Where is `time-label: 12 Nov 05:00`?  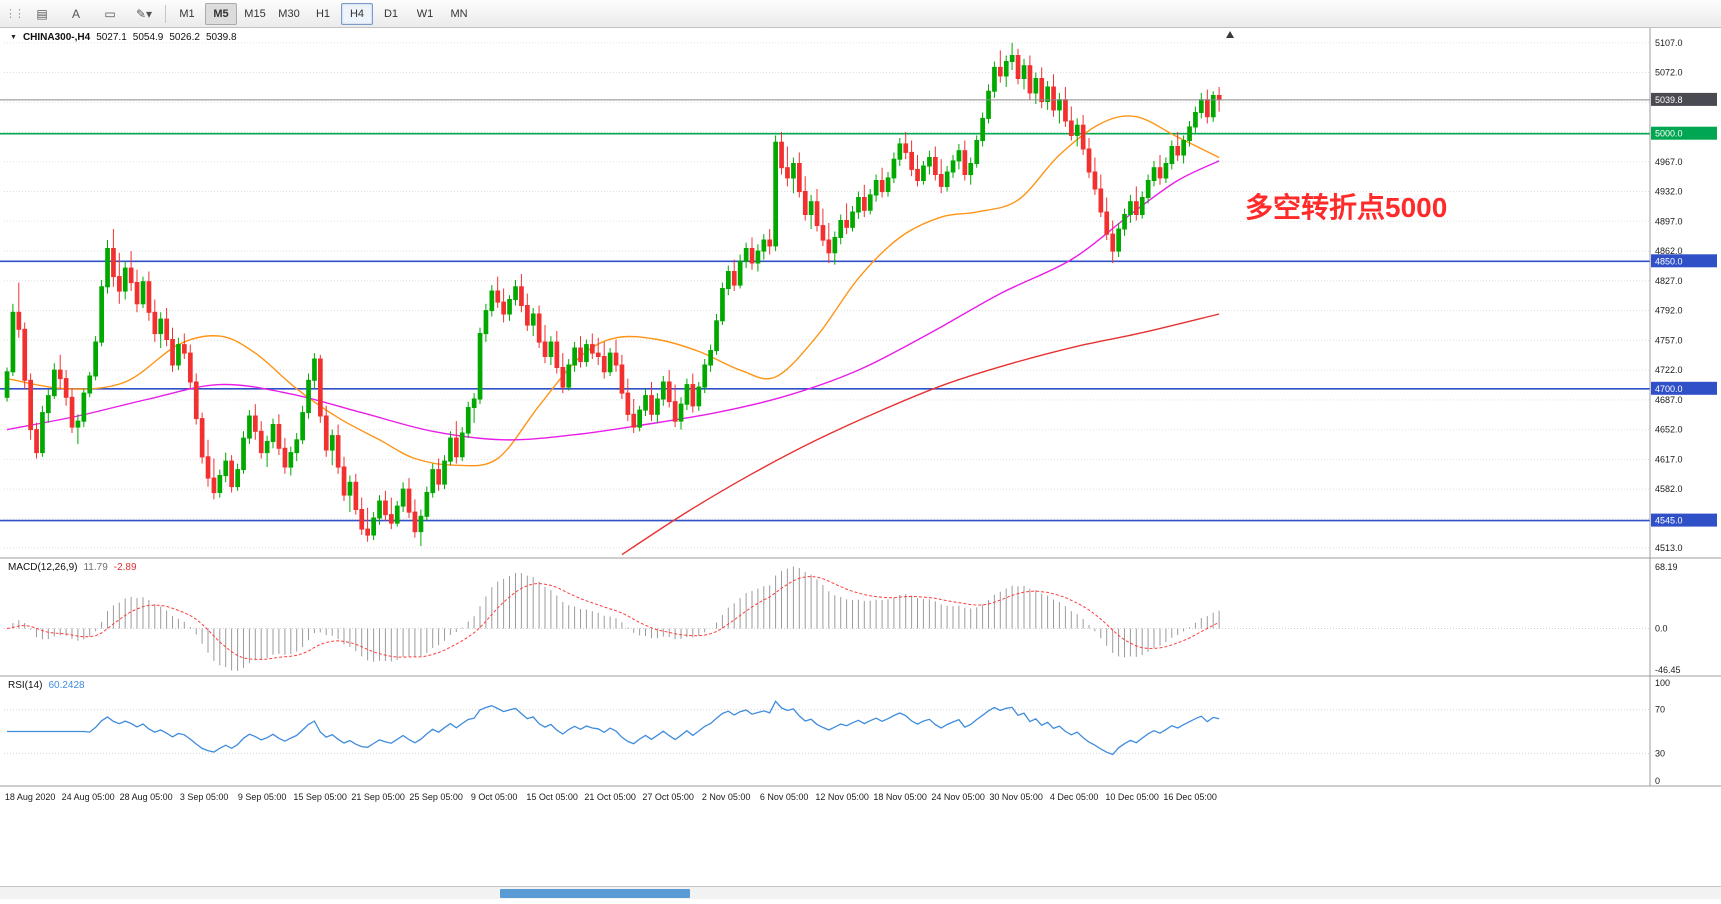
time-label: 12 Nov 05:00 is located at coordinates (842, 797).